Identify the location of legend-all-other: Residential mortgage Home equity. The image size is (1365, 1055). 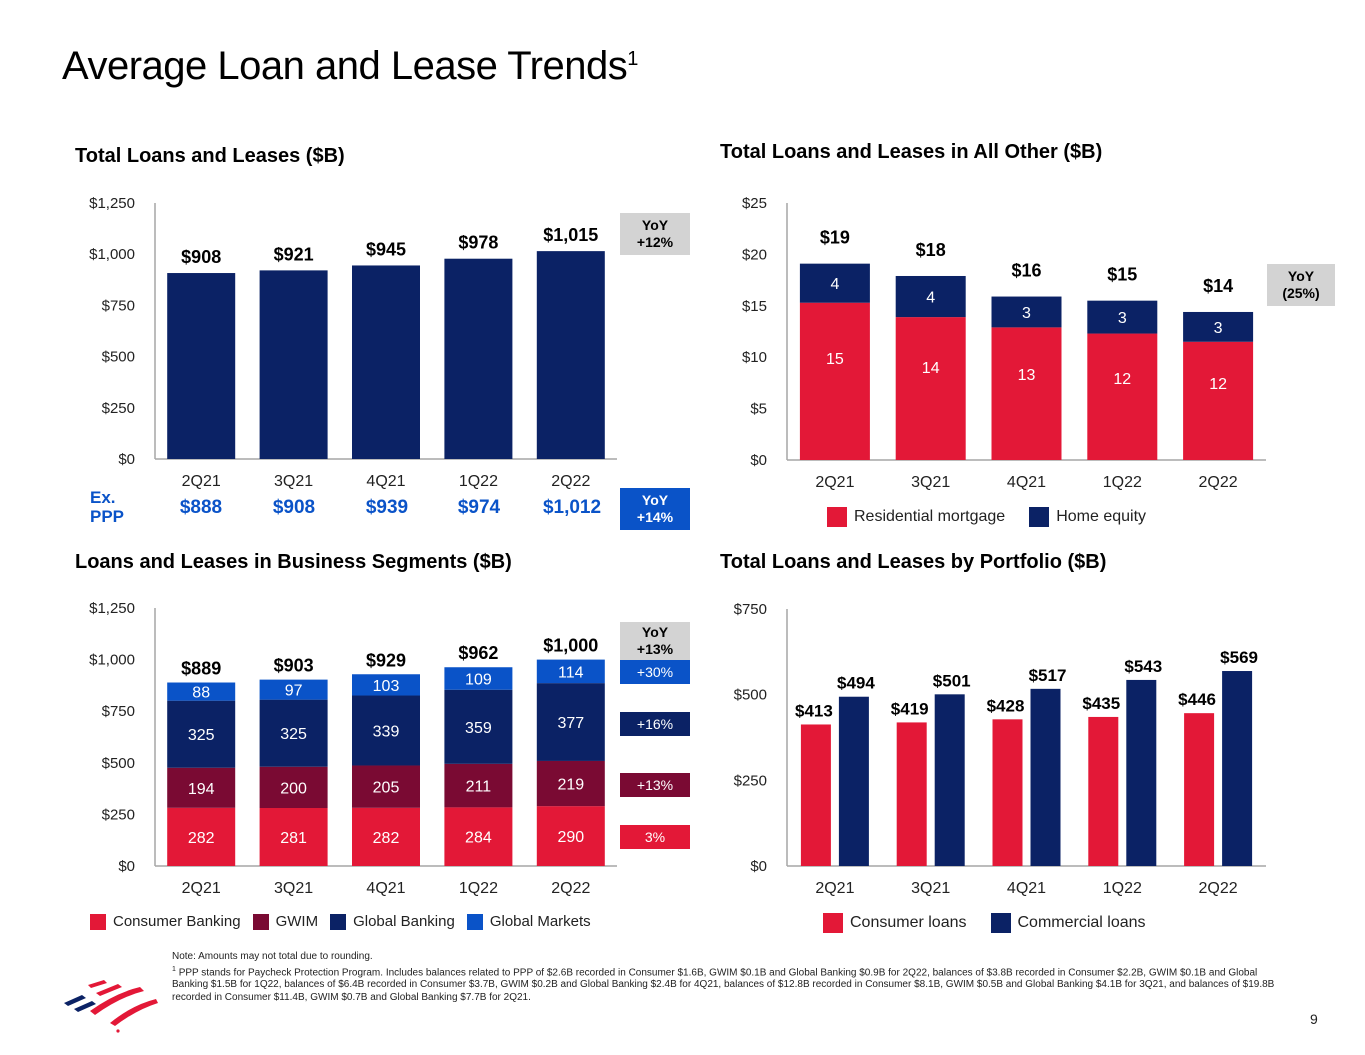
(994, 517).